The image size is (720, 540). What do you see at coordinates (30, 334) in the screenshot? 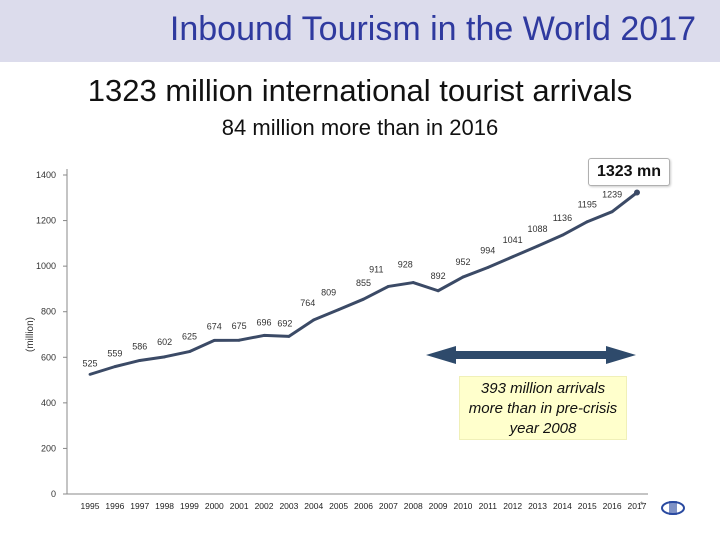
I see `y-axis-title: (million)` at bounding box center [30, 334].